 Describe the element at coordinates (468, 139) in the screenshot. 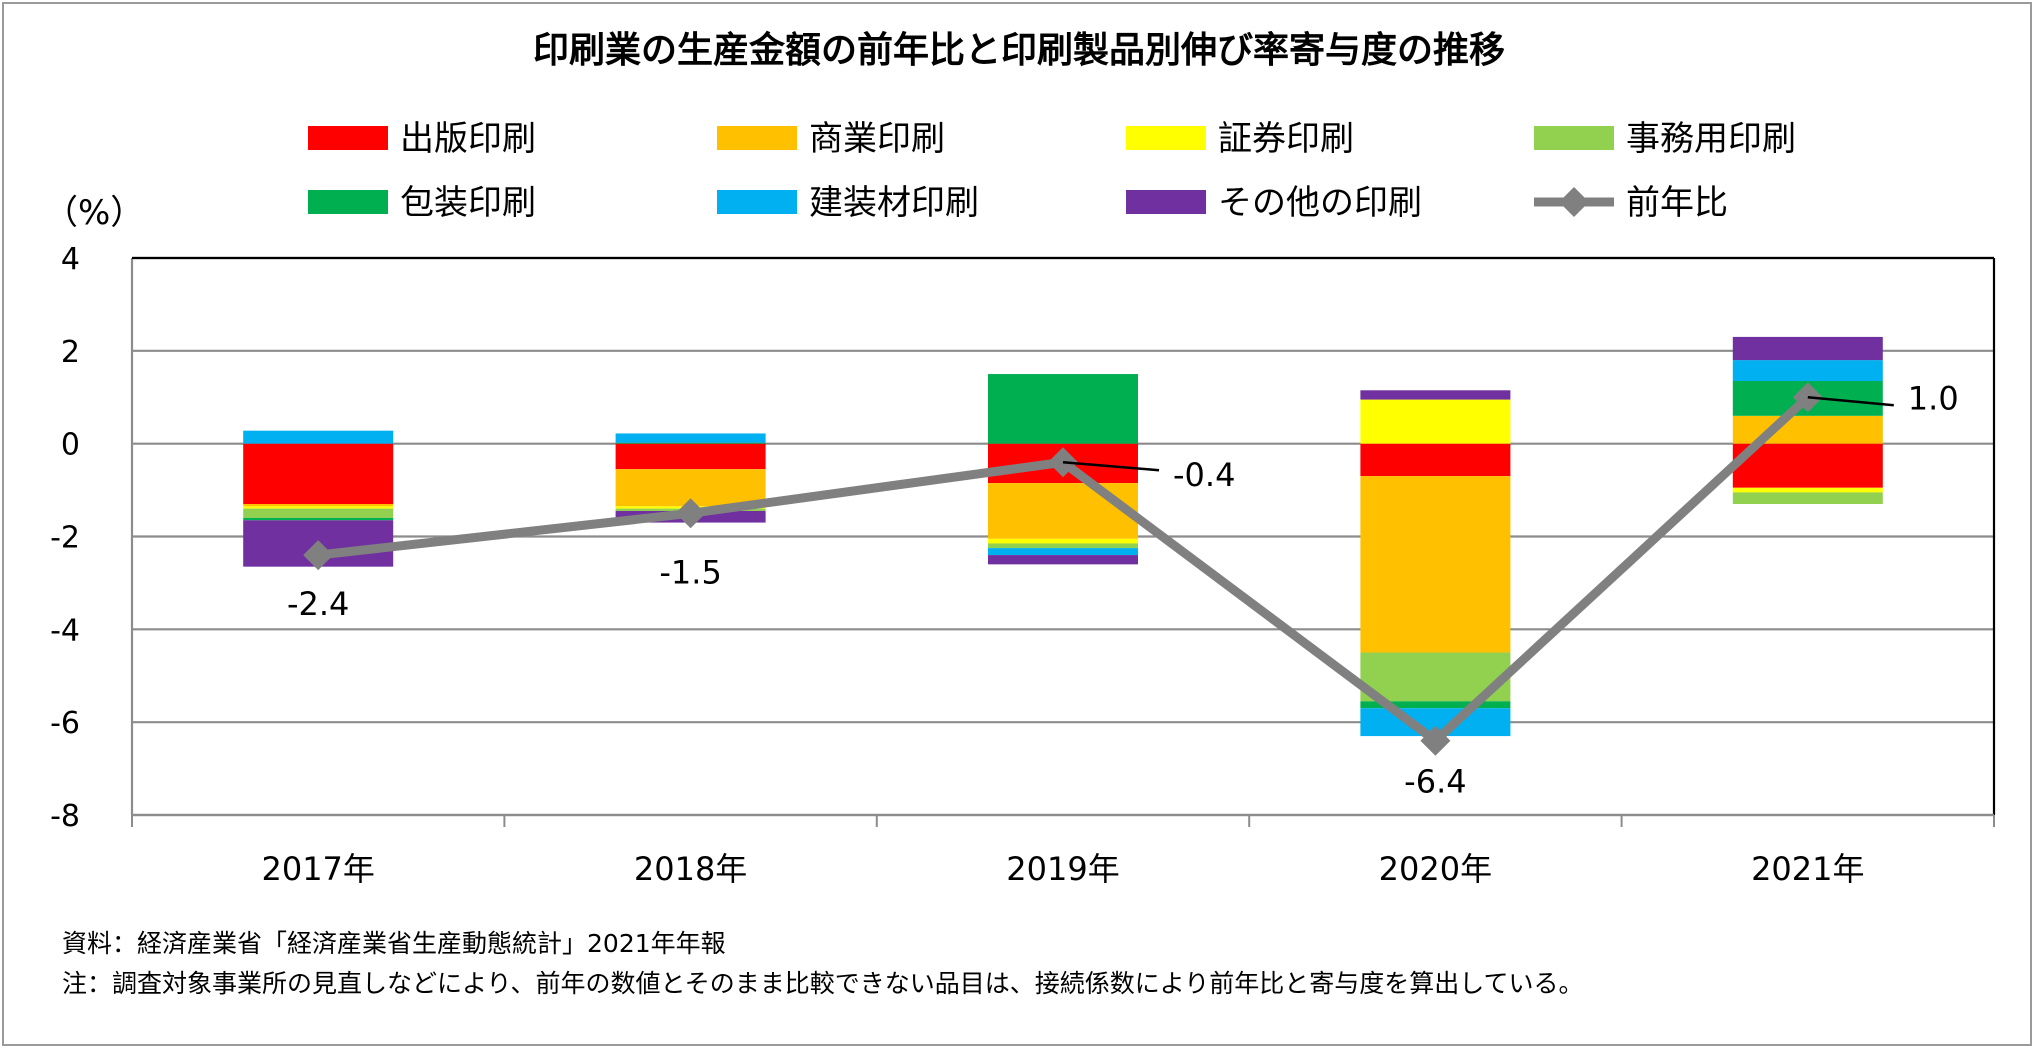

I see `legend-label-1: 出版印刷` at that location.